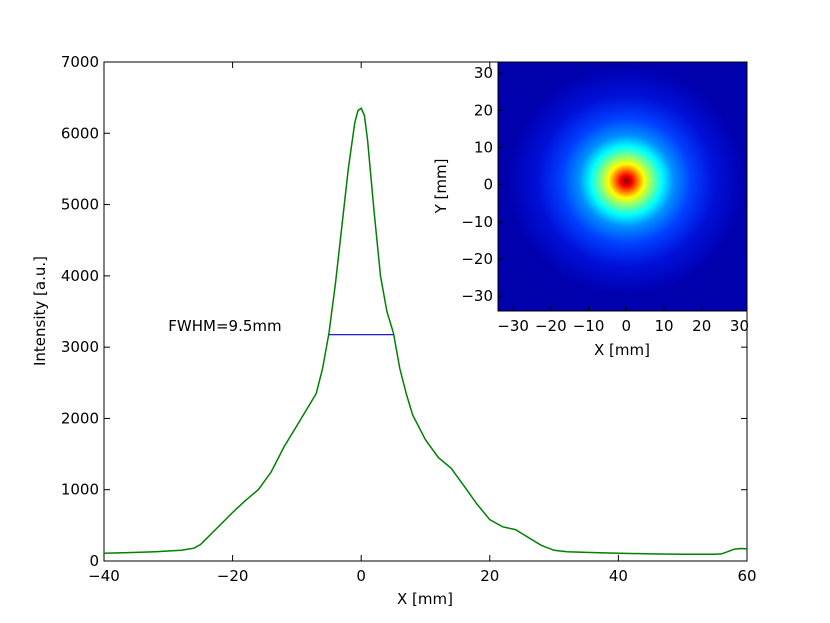  What do you see at coordinates (488, 185) in the screenshot?
I see `inset-y-tick-label: 0` at bounding box center [488, 185].